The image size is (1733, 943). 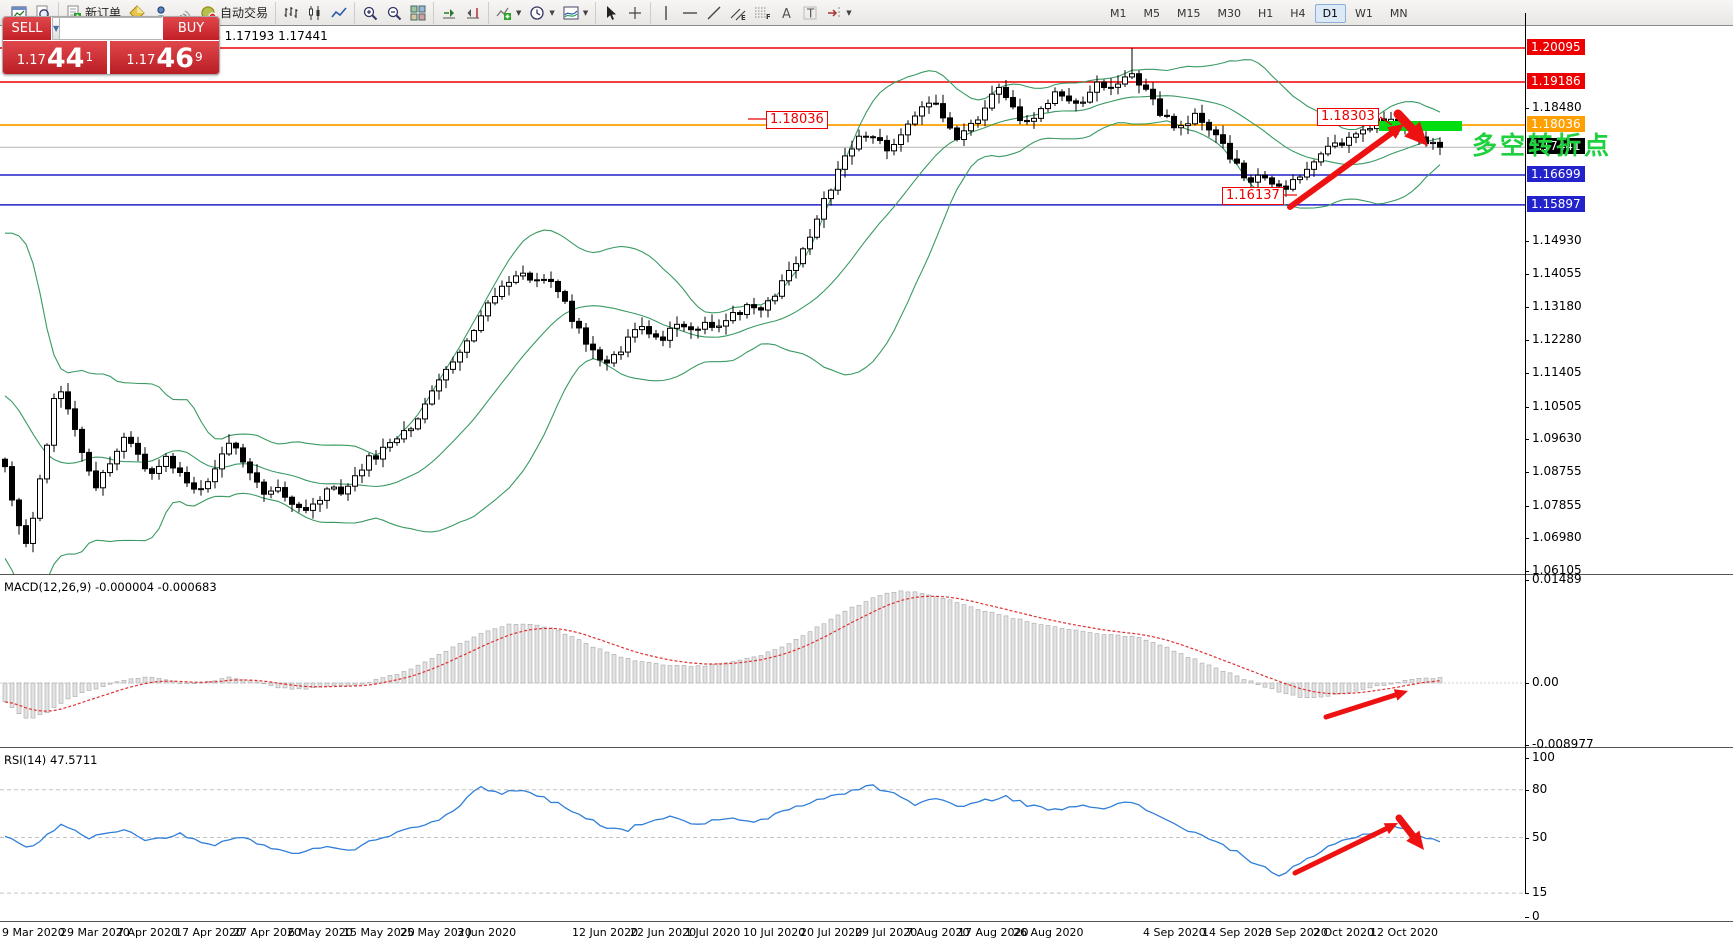 What do you see at coordinates (1398, 13) in the screenshot?
I see `timeframe-mn: MN` at bounding box center [1398, 13].